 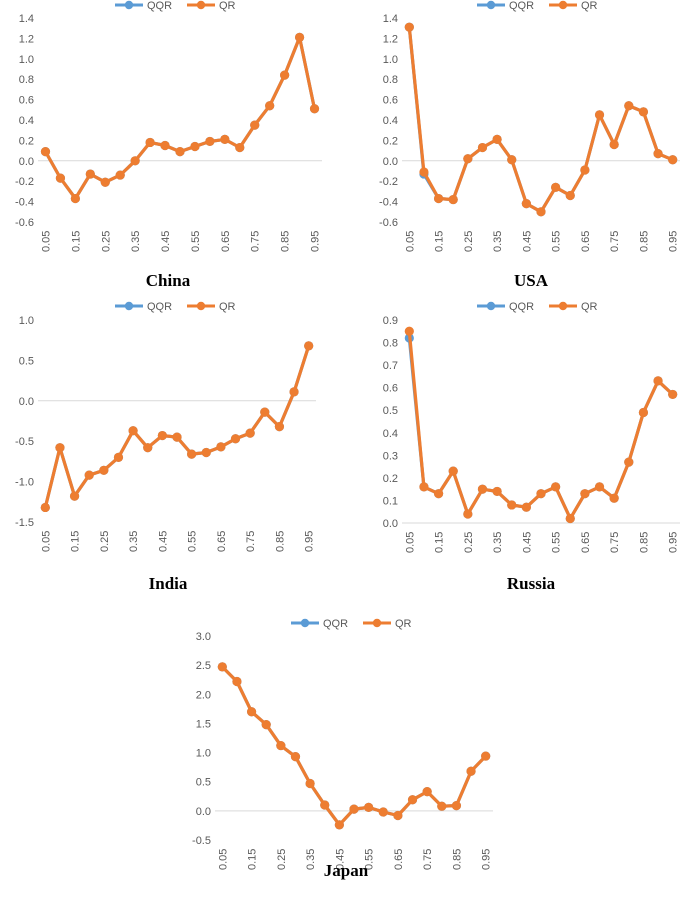 I want to click on legend: QQR QR, so click(x=175, y=307).